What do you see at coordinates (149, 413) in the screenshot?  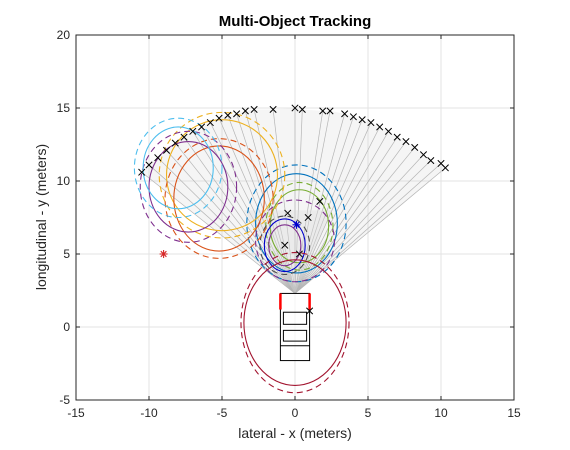 I see `x-tick-label: -10` at bounding box center [149, 413].